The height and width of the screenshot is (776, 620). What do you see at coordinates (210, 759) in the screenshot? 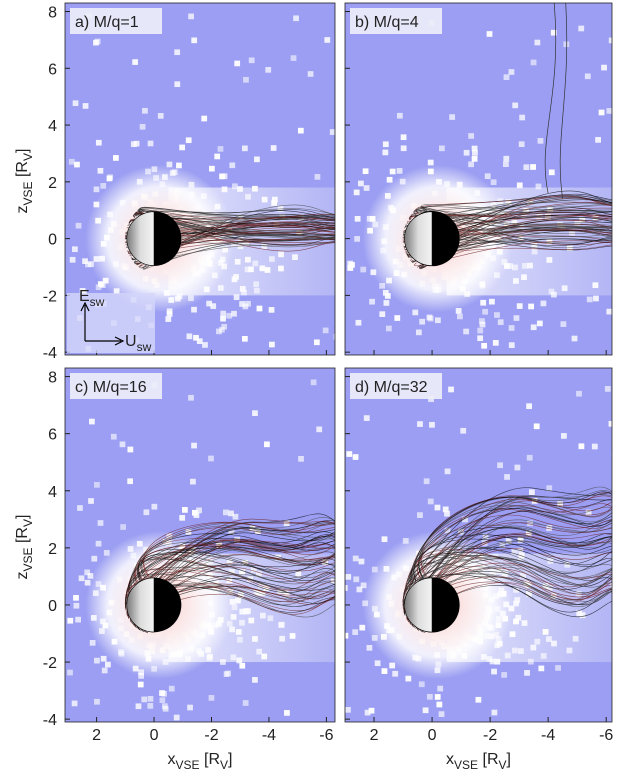
I see `x-axis-label-part: [R` at bounding box center [210, 759].